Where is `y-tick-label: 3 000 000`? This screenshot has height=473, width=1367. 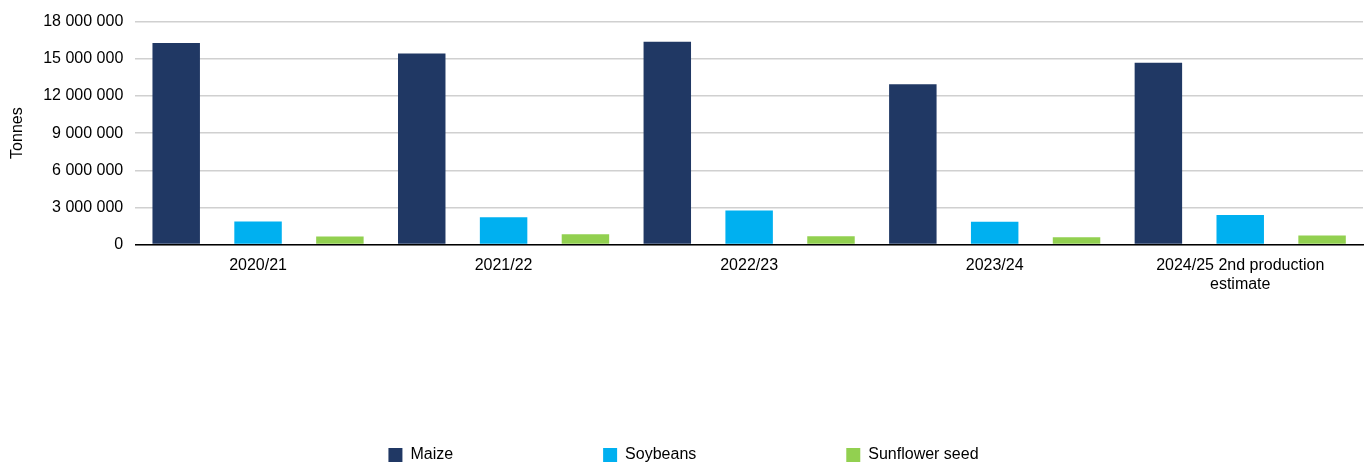 y-tick-label: 3 000 000 is located at coordinates (88, 206).